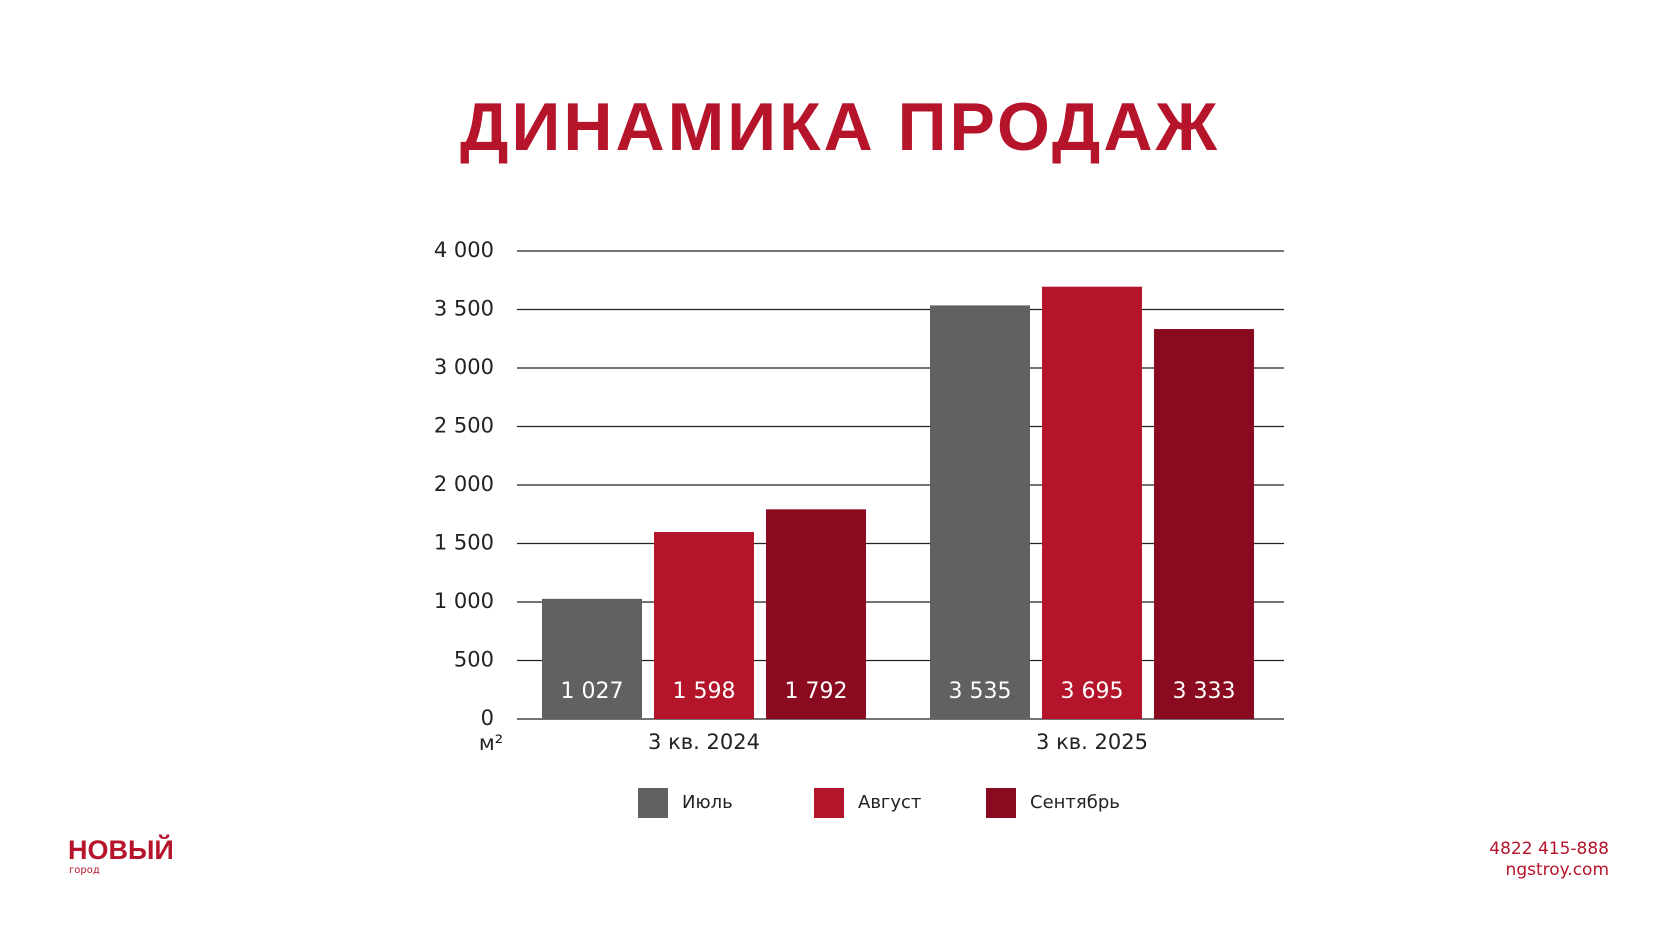 This screenshot has width=1680, height=949. Describe the element at coordinates (464, 601) in the screenshot. I see `y-tick-label: 1 000` at that location.